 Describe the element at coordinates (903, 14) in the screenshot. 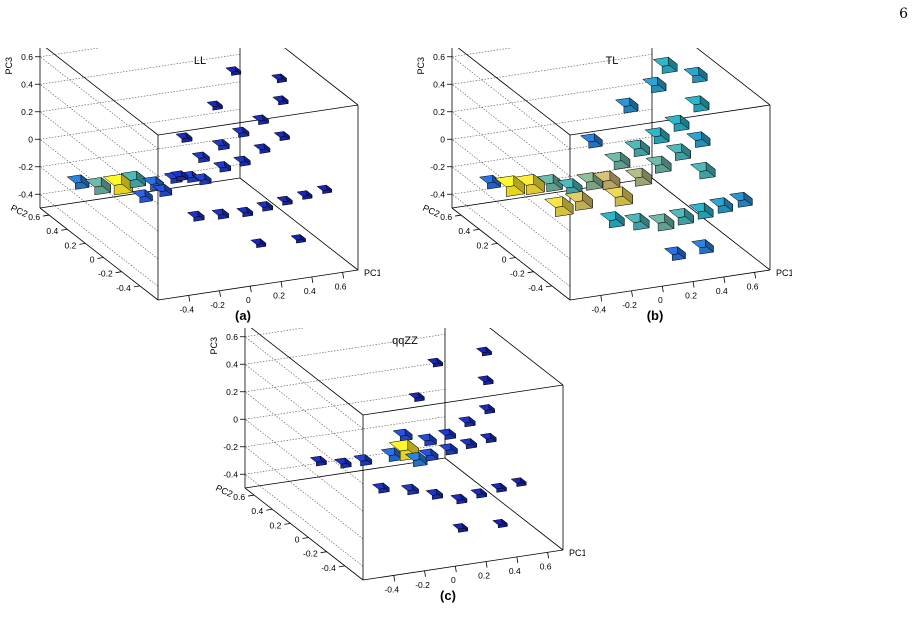

I see `page-number: 6` at that location.